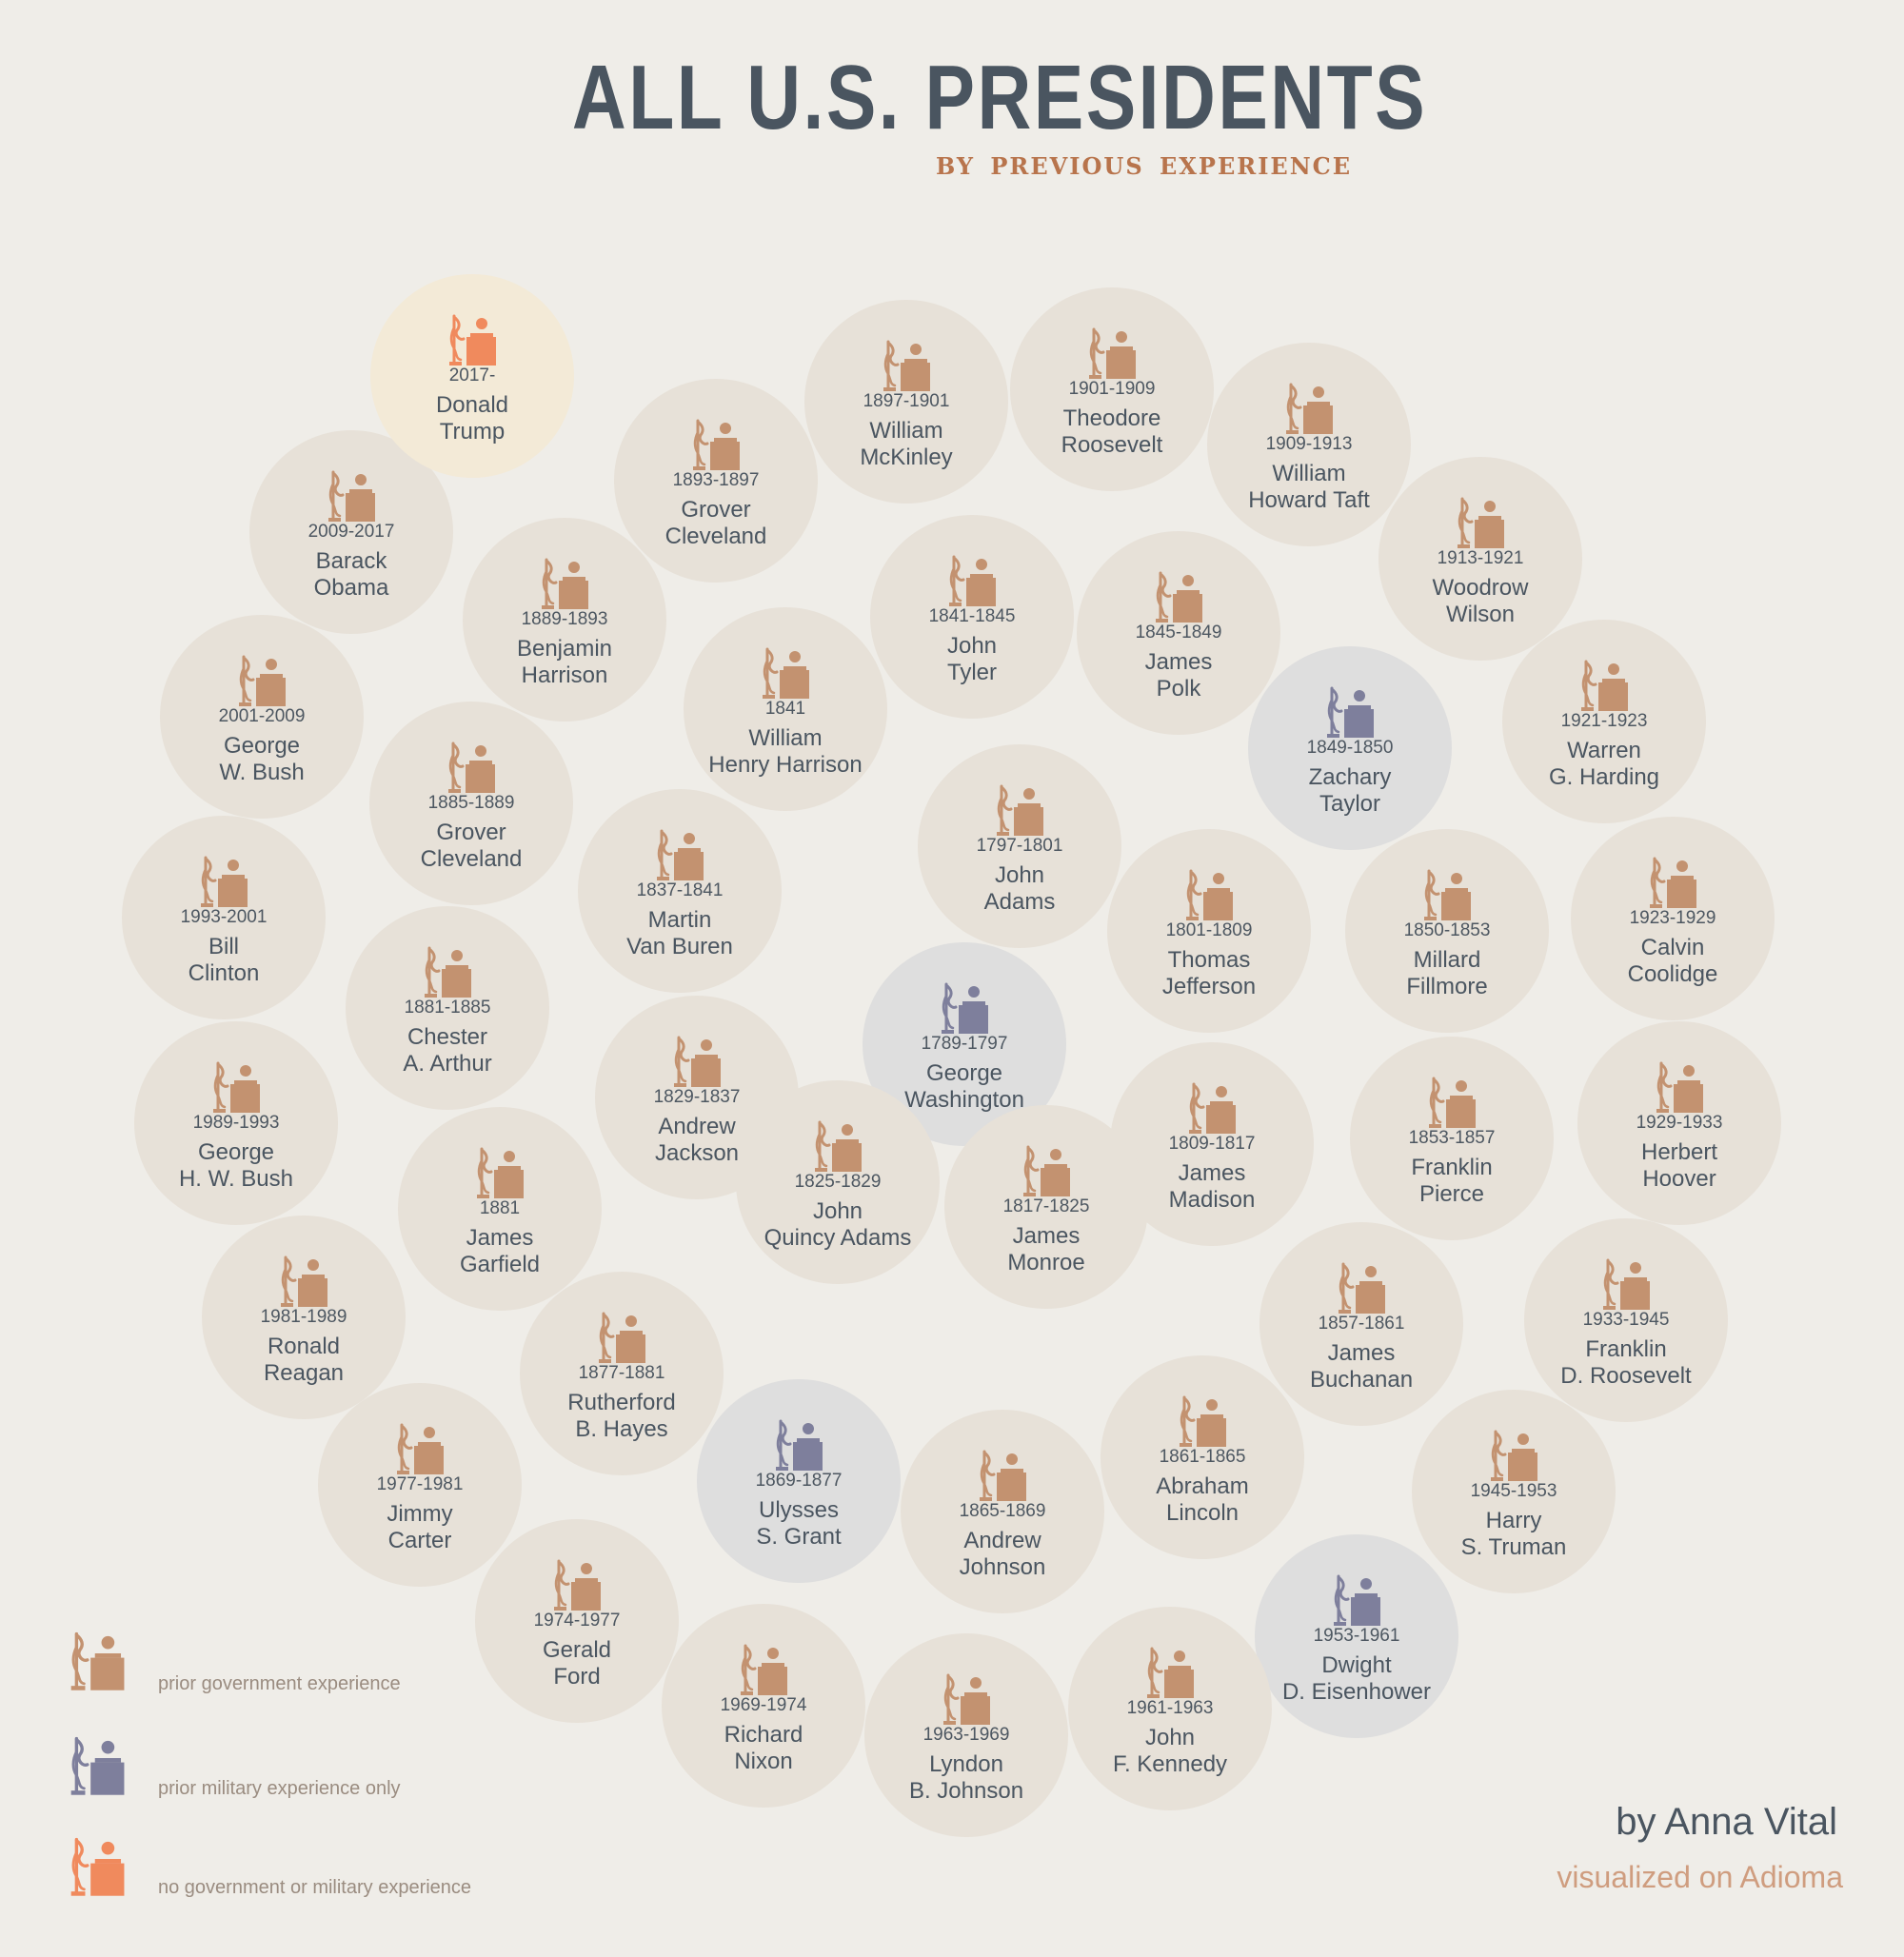 This screenshot has height=1957, width=1904. I want to click on president-bubble-clinton: 1993-2001 Bill Clinton, so click(224, 917).